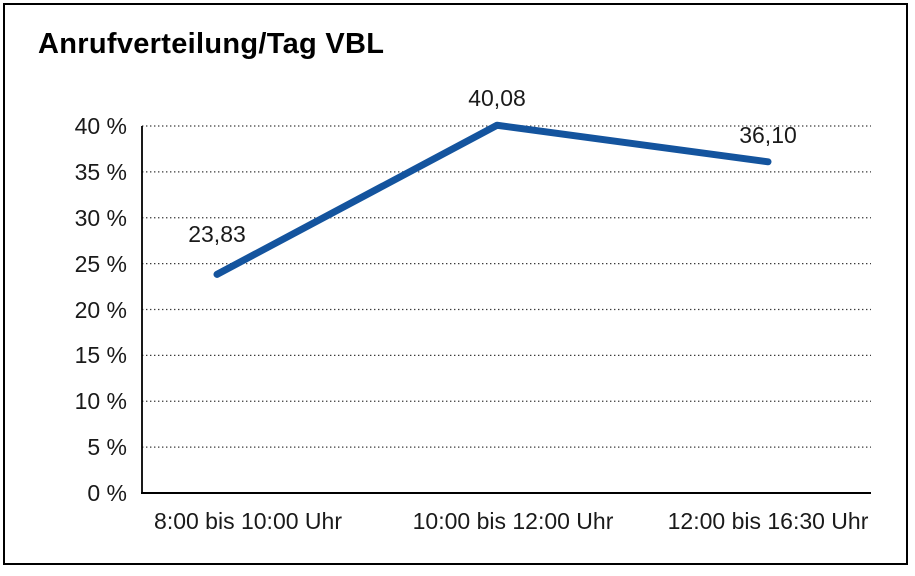  What do you see at coordinates (107, 447) in the screenshot?
I see `y-tick-label: 5 %` at bounding box center [107, 447].